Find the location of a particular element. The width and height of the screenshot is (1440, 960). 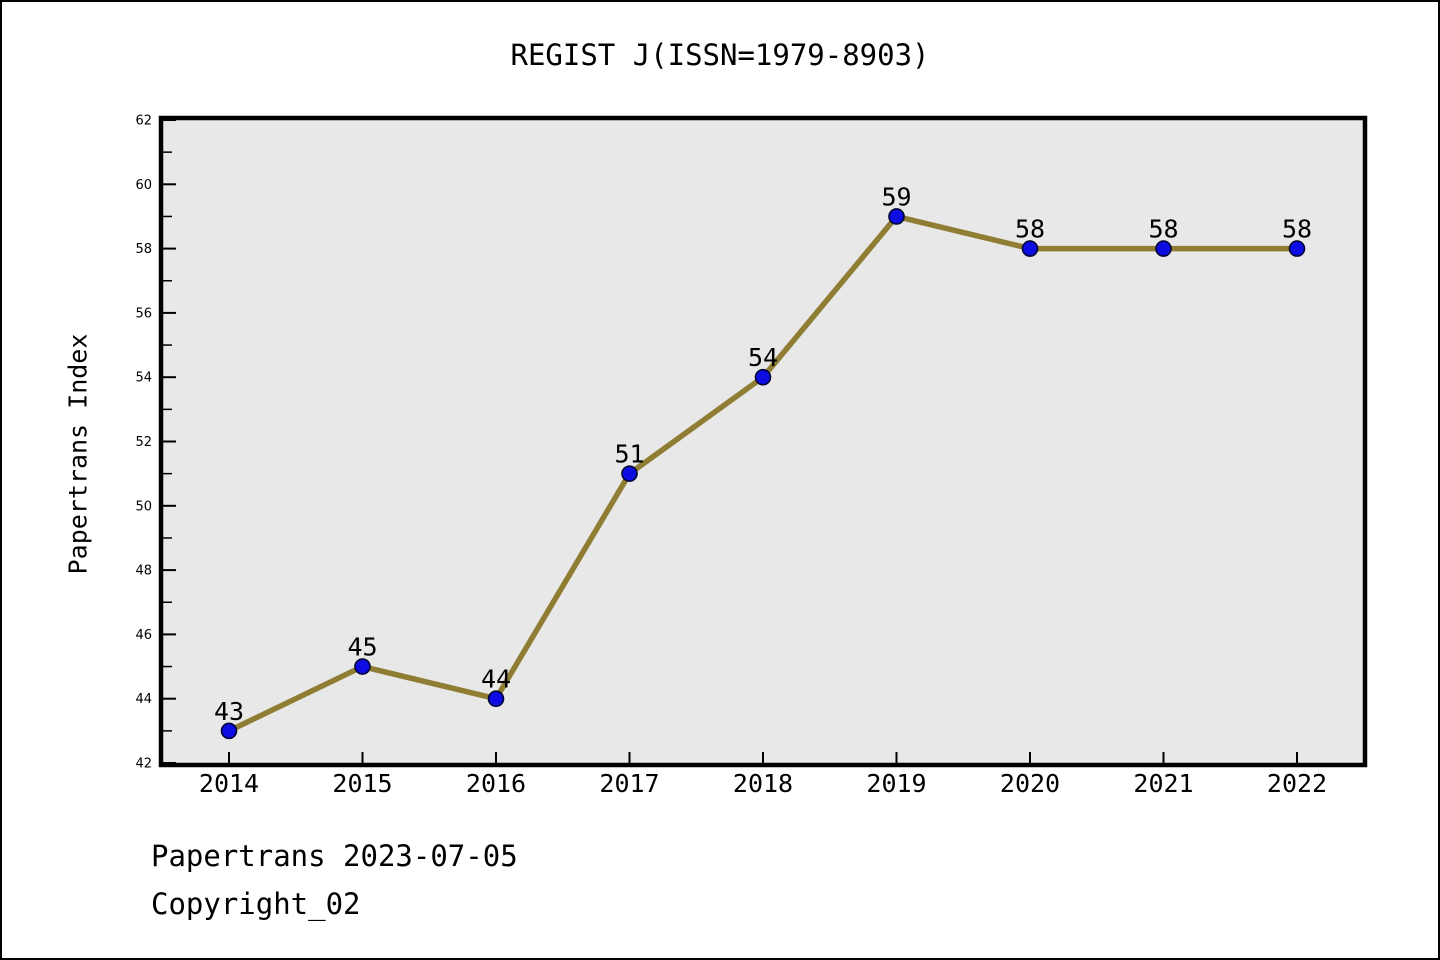

x-tick-label: 2018 is located at coordinates (763, 783).